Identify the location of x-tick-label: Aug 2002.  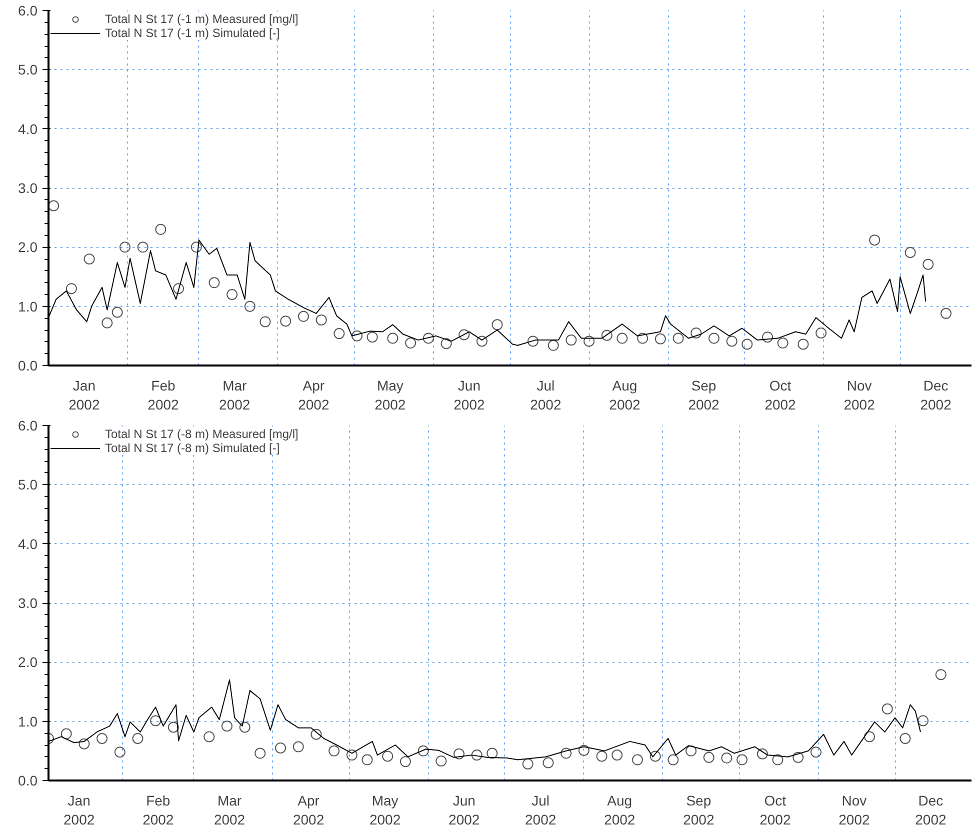
(620, 810).